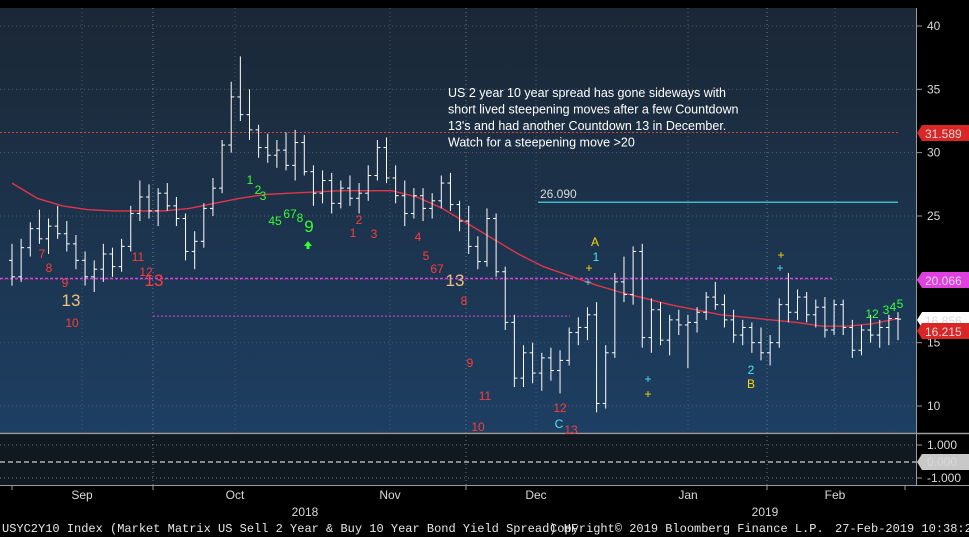 Image resolution: width=969 pixels, height=537 pixels. I want to click on countdown-label: 12, so click(146, 272).